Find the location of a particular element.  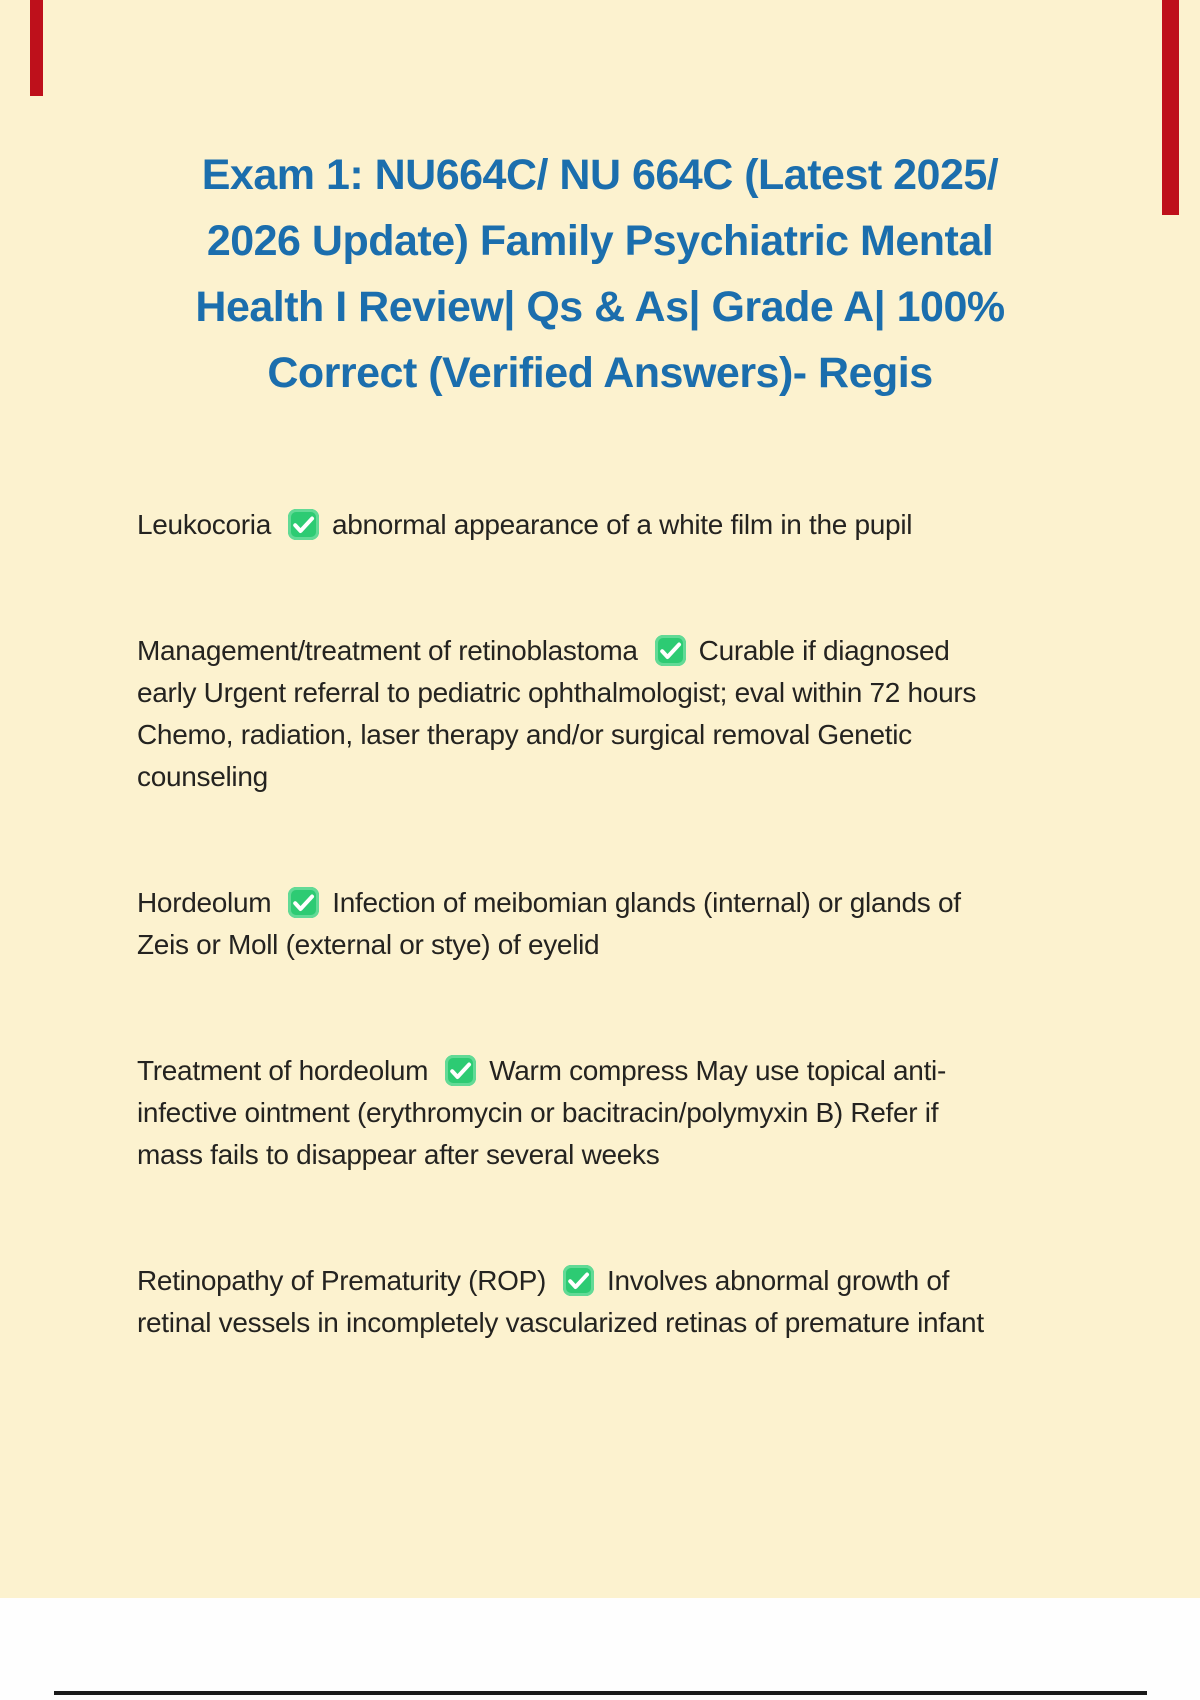

red-scan-mark-left is located at coordinates (36, 48).